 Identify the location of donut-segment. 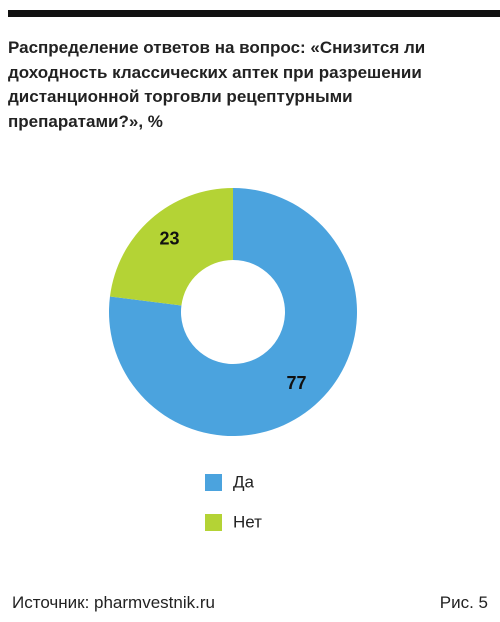
(171, 247).